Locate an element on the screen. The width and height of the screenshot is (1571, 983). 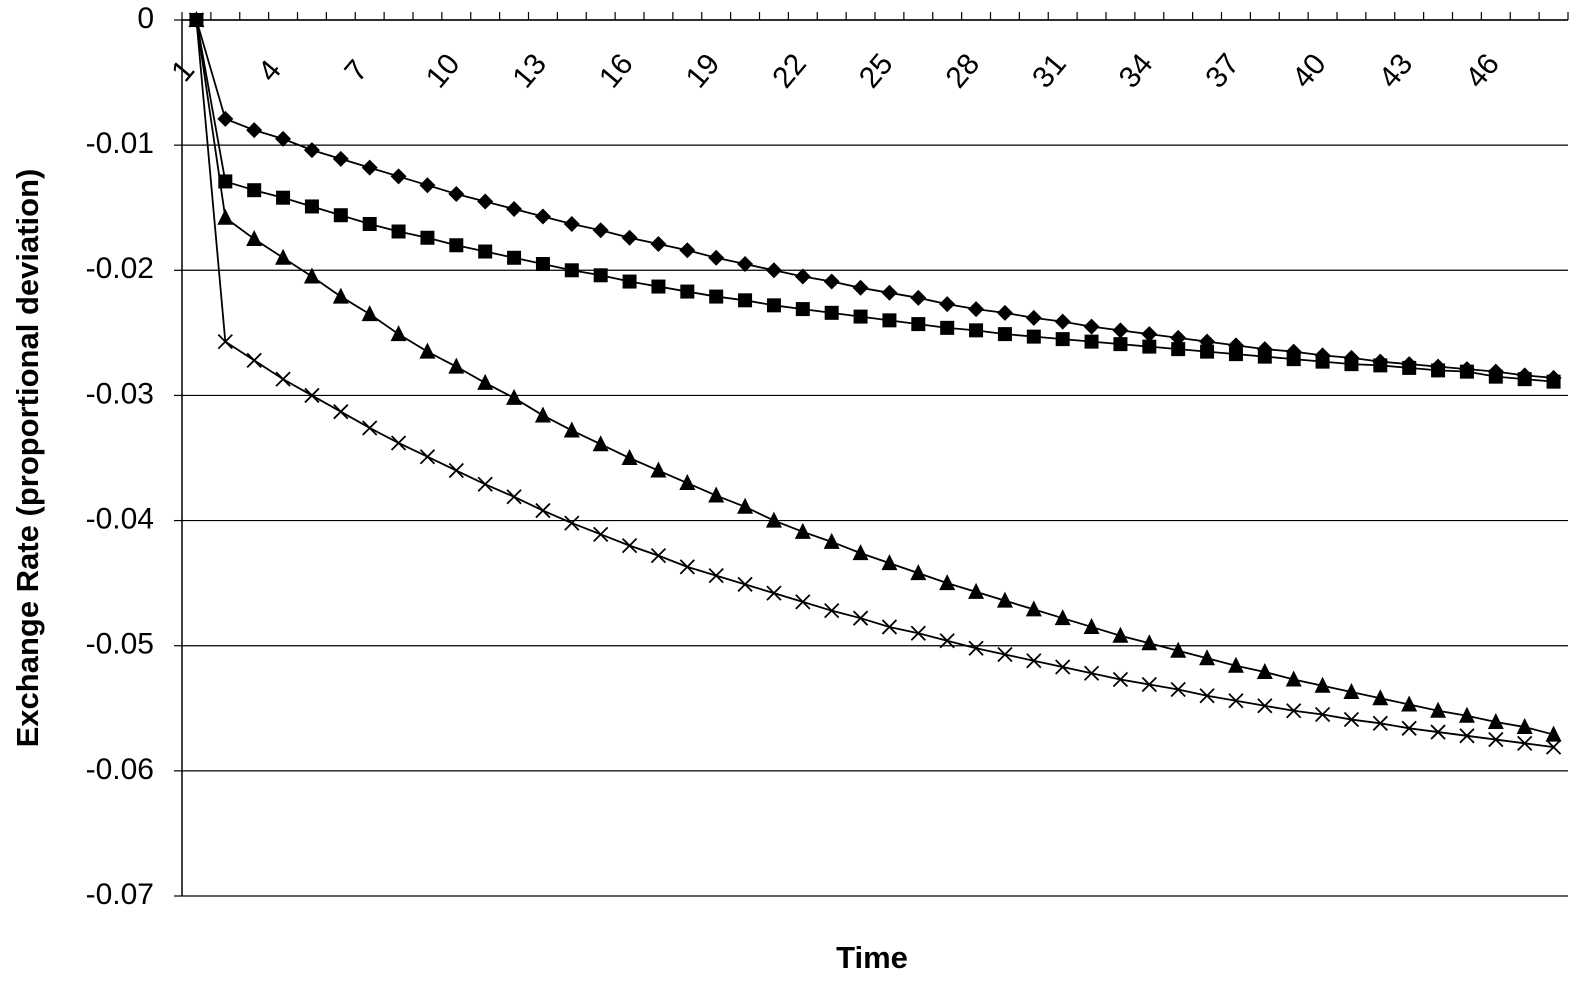
x-tick-label: 46 is located at coordinates (1482, 71).